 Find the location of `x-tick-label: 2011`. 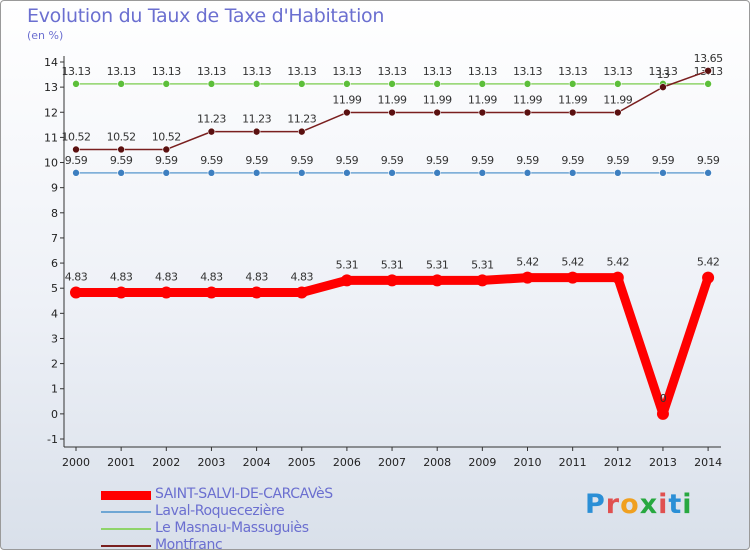

x-tick-label: 2011 is located at coordinates (573, 462).